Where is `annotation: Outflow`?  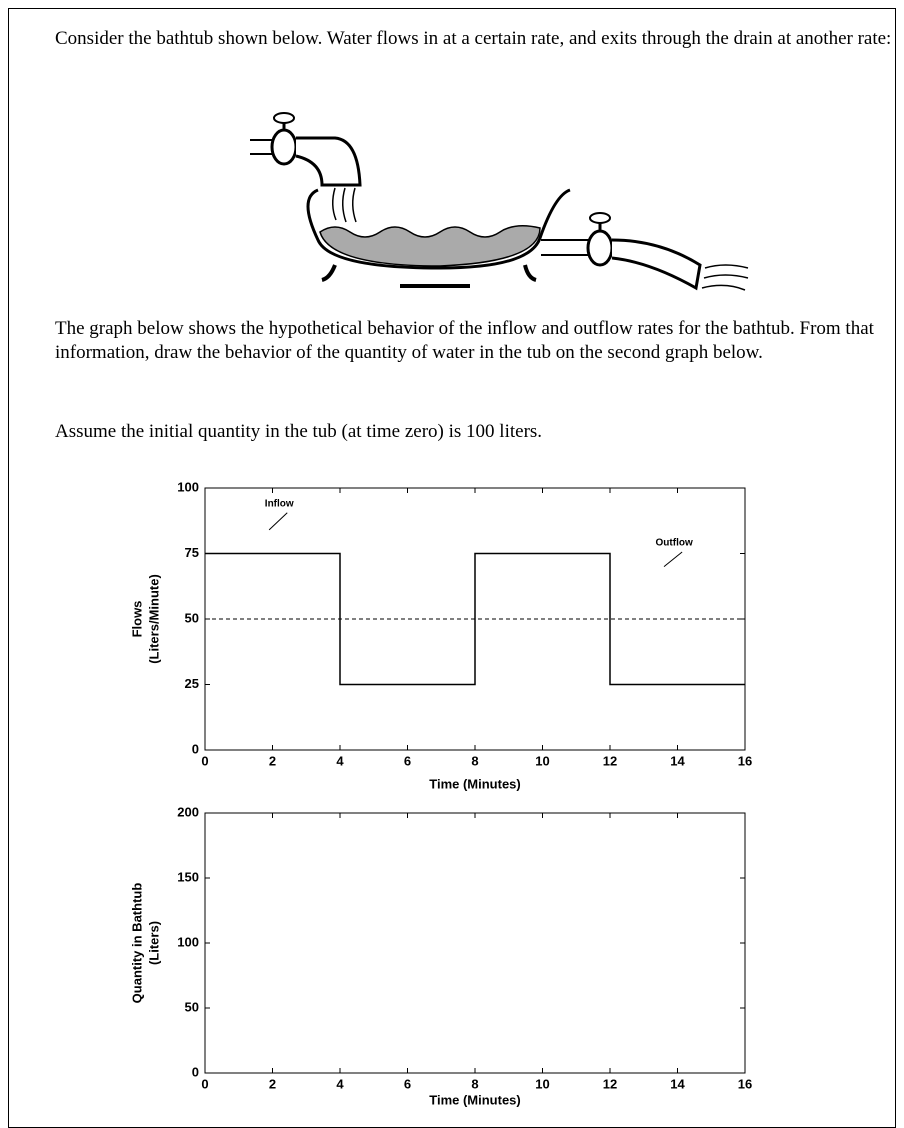
annotation: Outflow is located at coordinates (674, 543).